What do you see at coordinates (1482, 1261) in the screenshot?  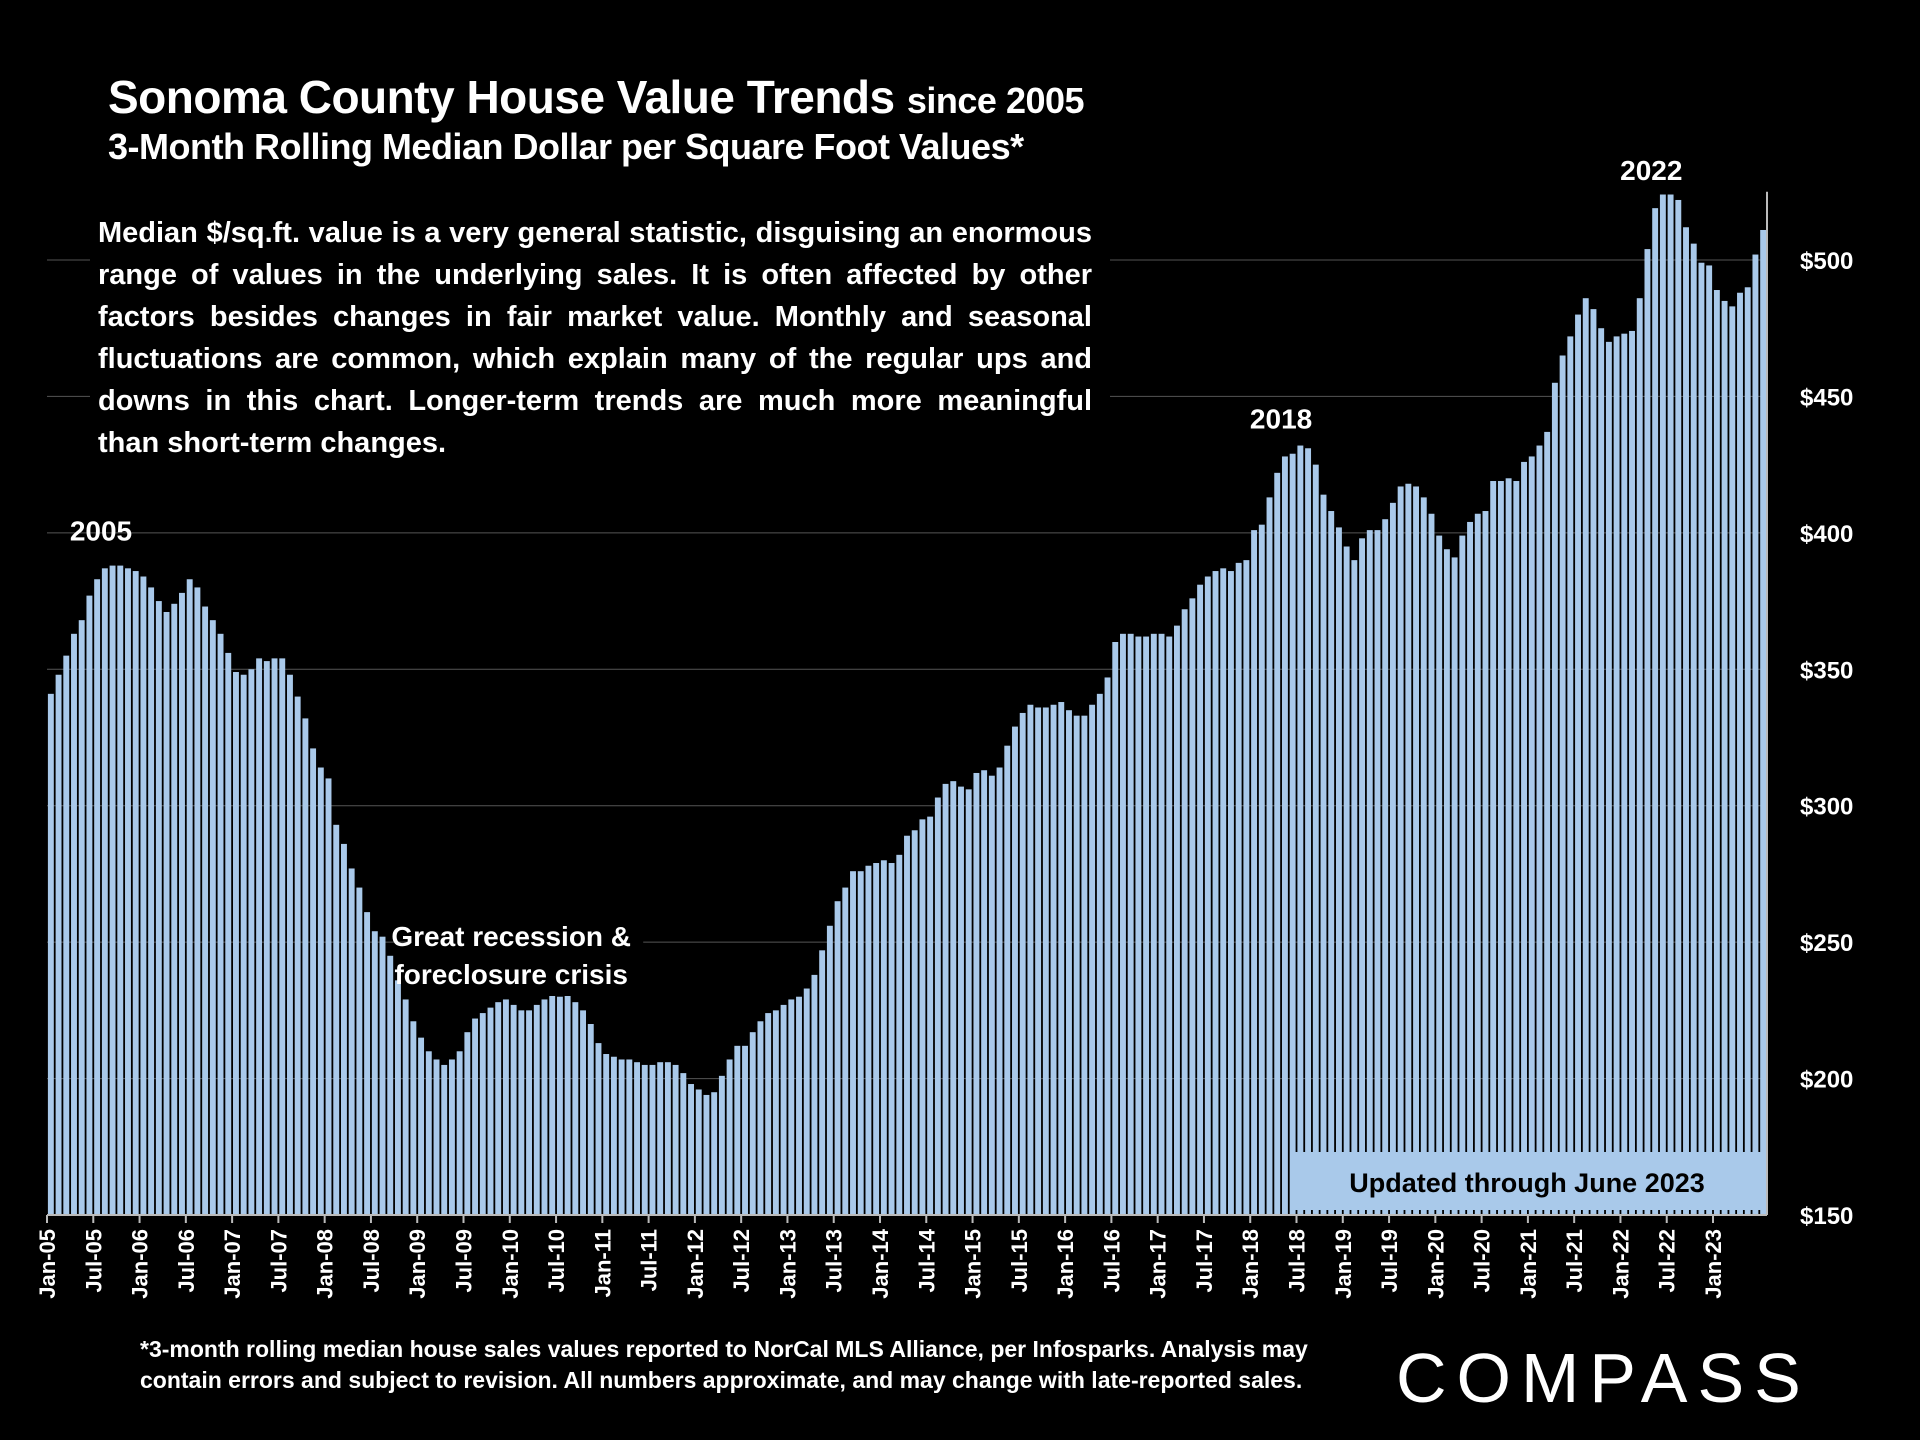 I see `x-tick-label: Jul-20` at bounding box center [1482, 1261].